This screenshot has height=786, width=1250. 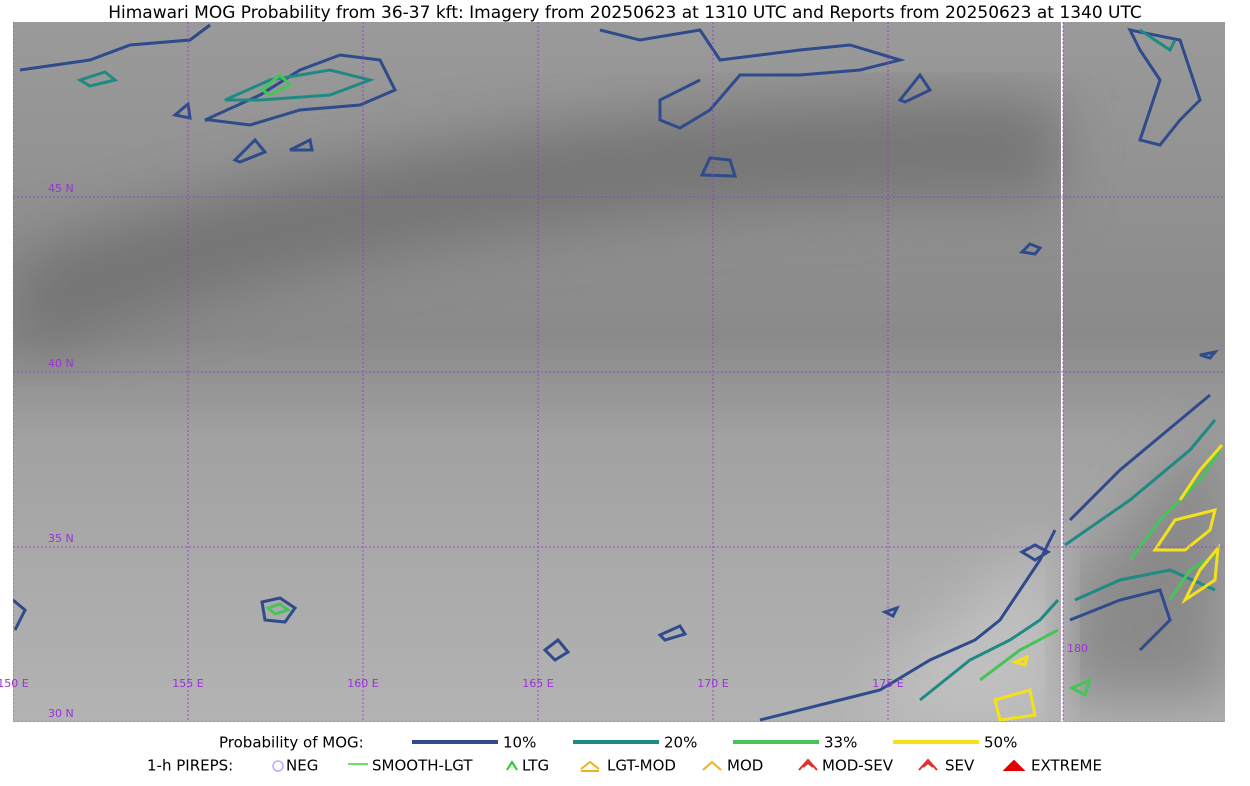 I want to click on legend-label: NEG, so click(x=302, y=766).